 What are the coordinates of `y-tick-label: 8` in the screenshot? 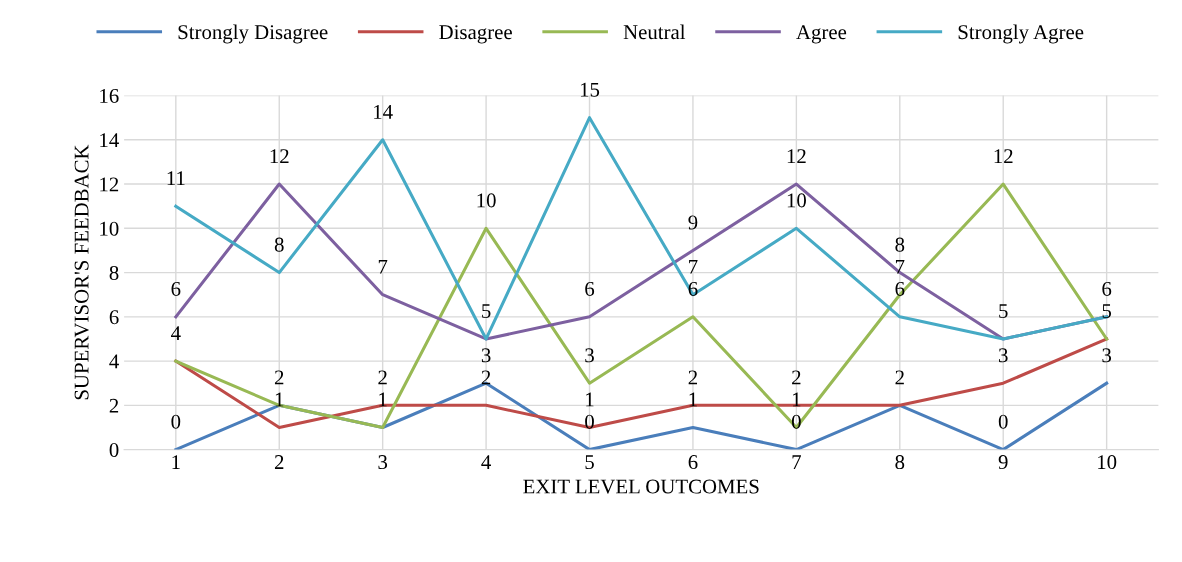 It's located at (114, 272).